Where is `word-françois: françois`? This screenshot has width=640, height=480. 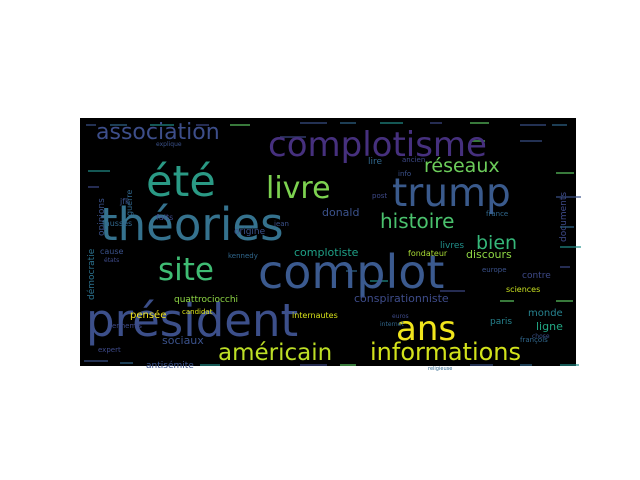
word-françois: françois is located at coordinates (534, 340).